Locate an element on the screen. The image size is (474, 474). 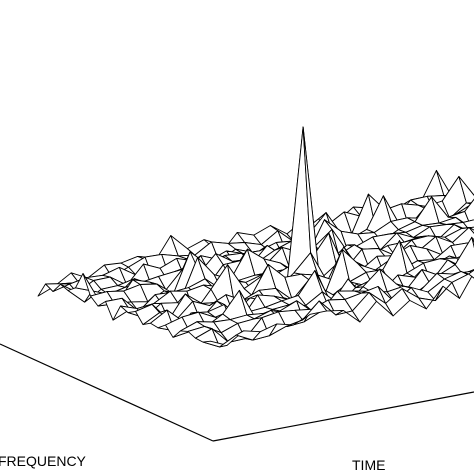
time-axis-label: TIME is located at coordinates (368, 465).